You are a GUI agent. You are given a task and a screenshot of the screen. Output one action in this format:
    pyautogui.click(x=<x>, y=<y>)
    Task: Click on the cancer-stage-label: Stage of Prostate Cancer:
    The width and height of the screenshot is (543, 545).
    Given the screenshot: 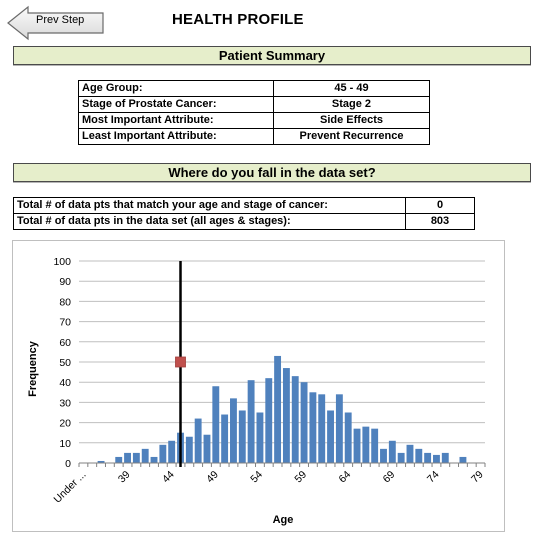 What is the action you would take?
    pyautogui.click(x=176, y=104)
    